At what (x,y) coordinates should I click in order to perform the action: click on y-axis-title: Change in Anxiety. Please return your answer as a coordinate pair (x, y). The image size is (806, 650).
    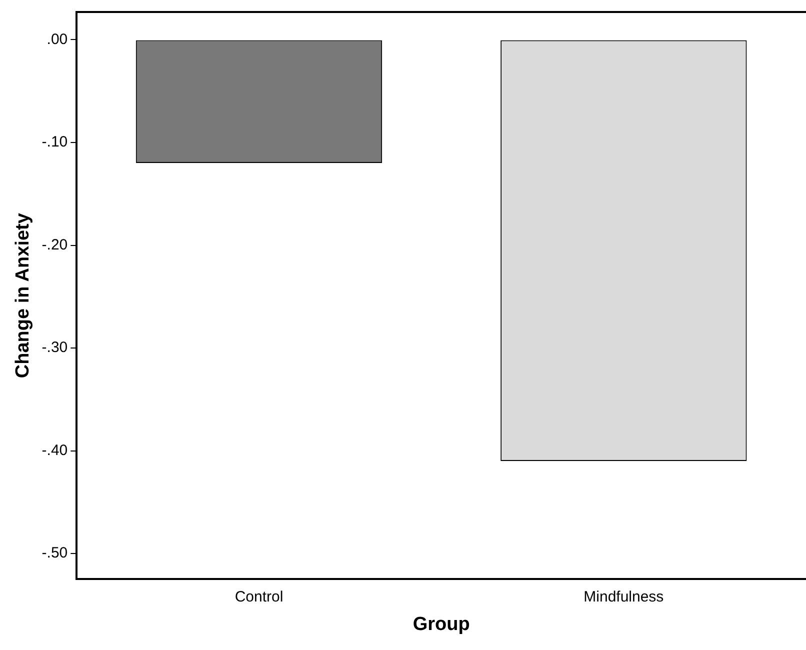
    Looking at the image, I should click on (23, 295).